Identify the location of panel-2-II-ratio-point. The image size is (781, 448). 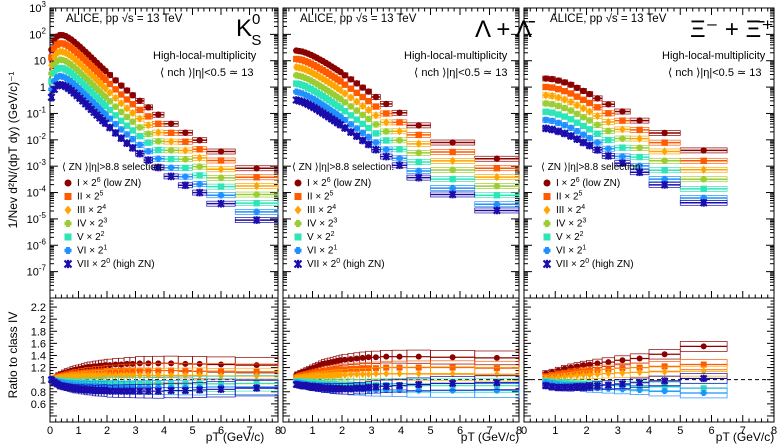
(418, 367).